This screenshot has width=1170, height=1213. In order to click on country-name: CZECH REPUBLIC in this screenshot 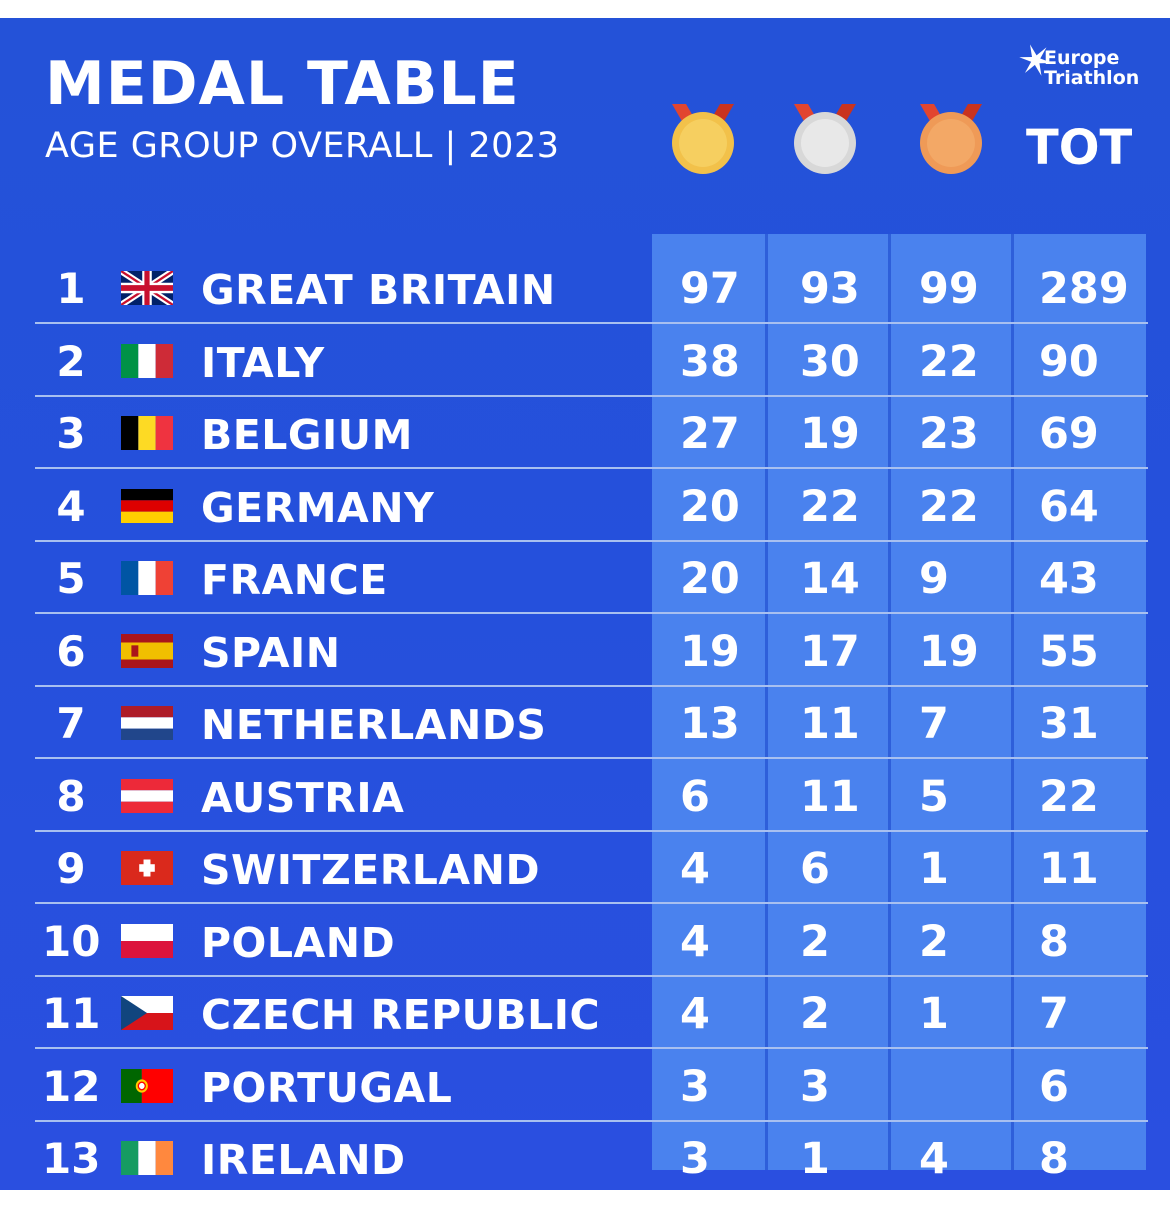, I will do `click(401, 1015)`.